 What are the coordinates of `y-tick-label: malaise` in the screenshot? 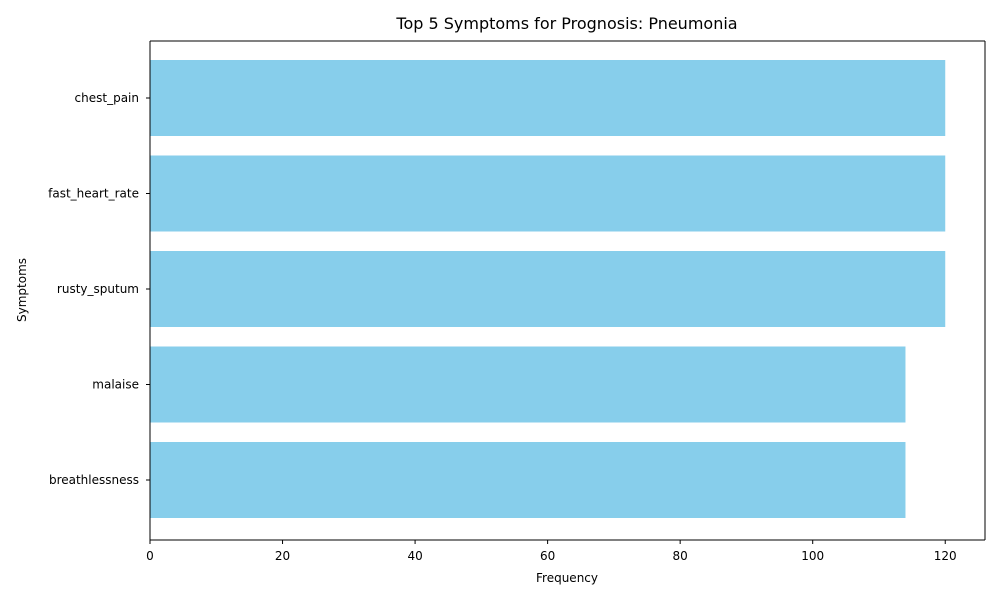 It's located at (115, 385).